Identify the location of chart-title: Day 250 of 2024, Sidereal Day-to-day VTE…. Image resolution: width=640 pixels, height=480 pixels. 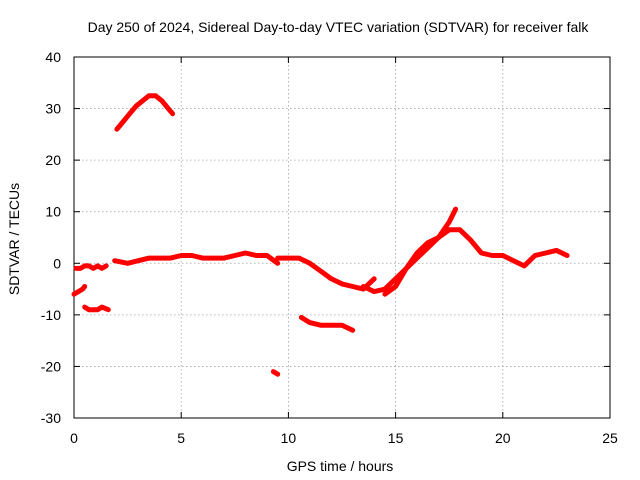
(339, 27).